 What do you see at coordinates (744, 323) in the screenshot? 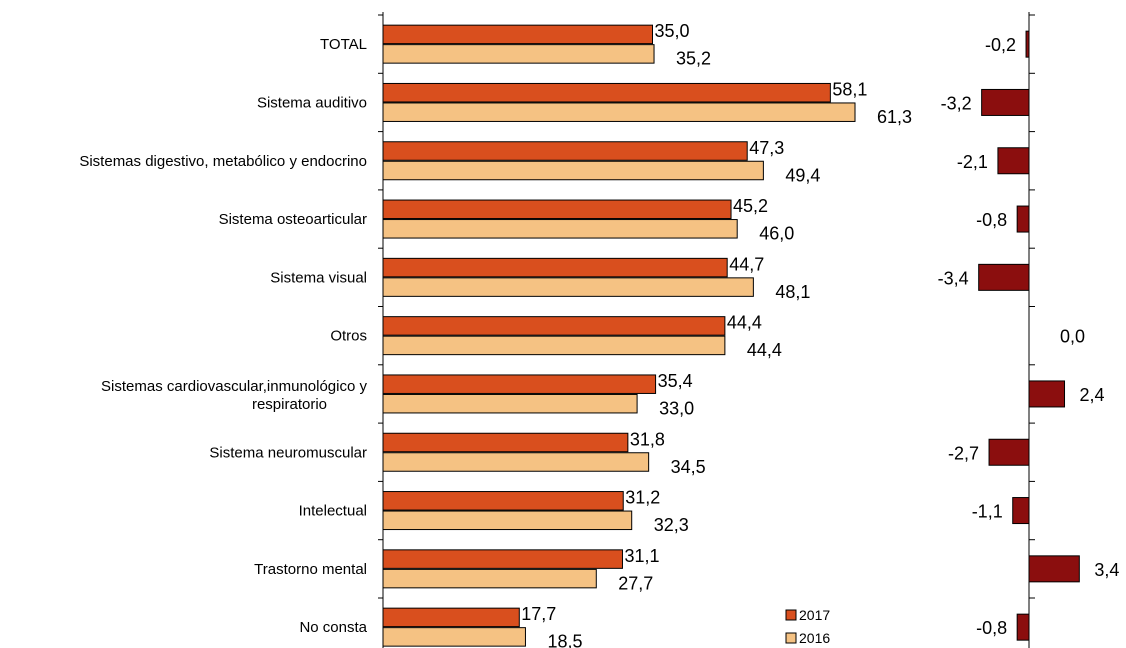
I see `value-label-2017-5: 44,4` at bounding box center [744, 323].